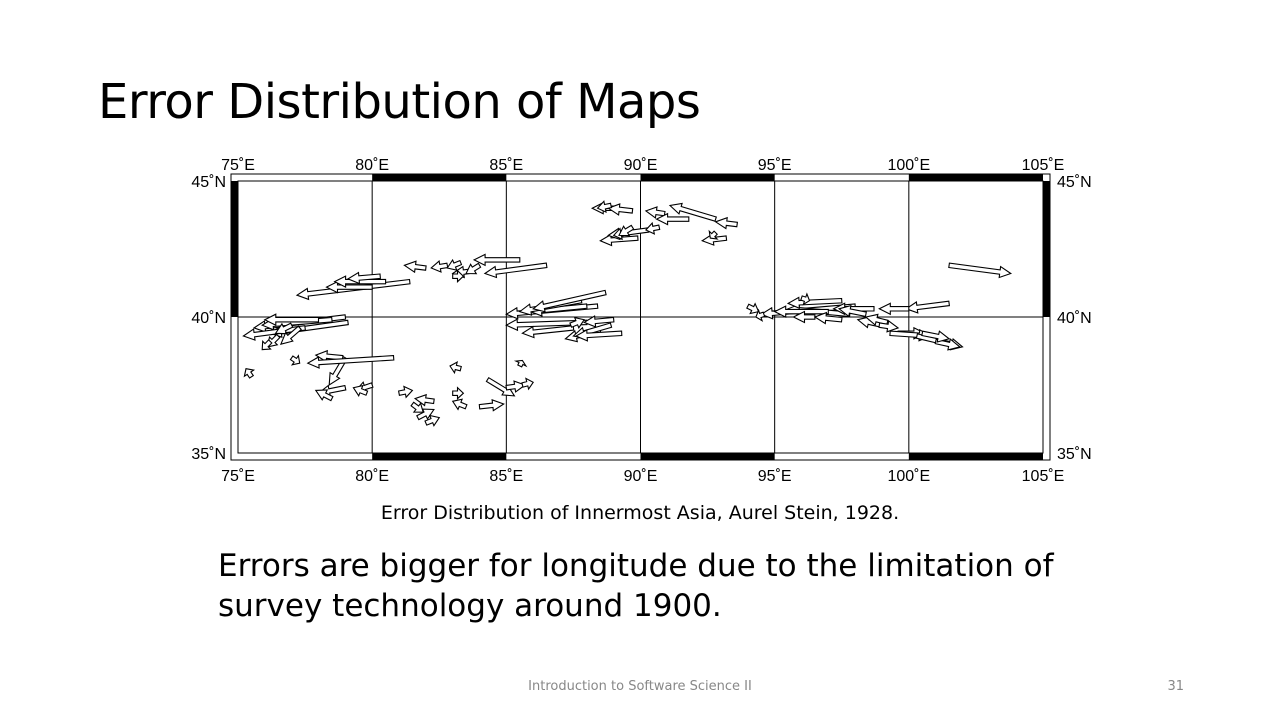  I want to click on page-number: 31, so click(1175, 686).